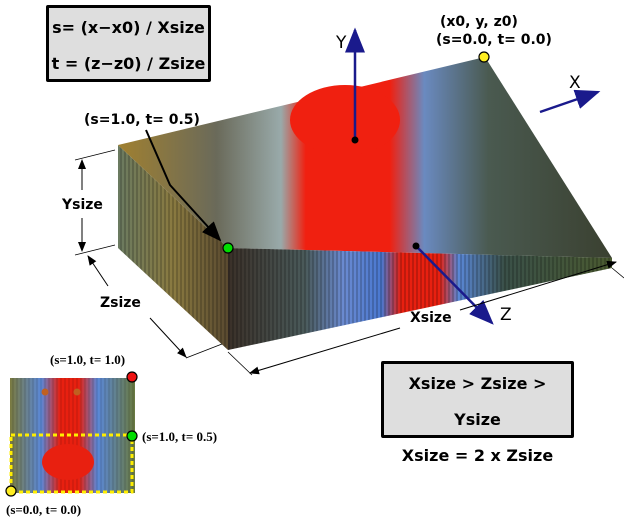 This screenshot has width=624, height=521. What do you see at coordinates (477, 401) in the screenshot?
I see `relation-order: Xsize > Zsize > Ysize` at bounding box center [477, 401].